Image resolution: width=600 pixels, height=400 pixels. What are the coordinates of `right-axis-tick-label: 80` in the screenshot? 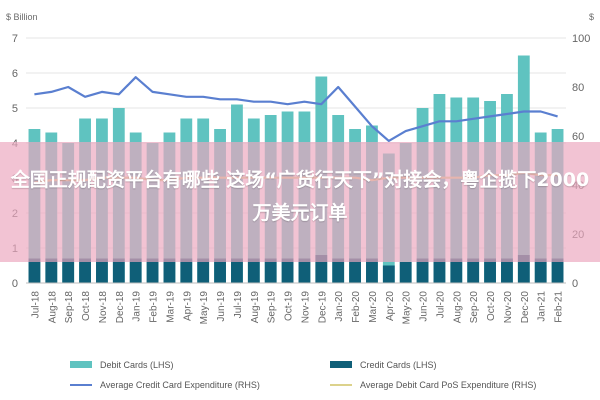 It's located at (578, 88).